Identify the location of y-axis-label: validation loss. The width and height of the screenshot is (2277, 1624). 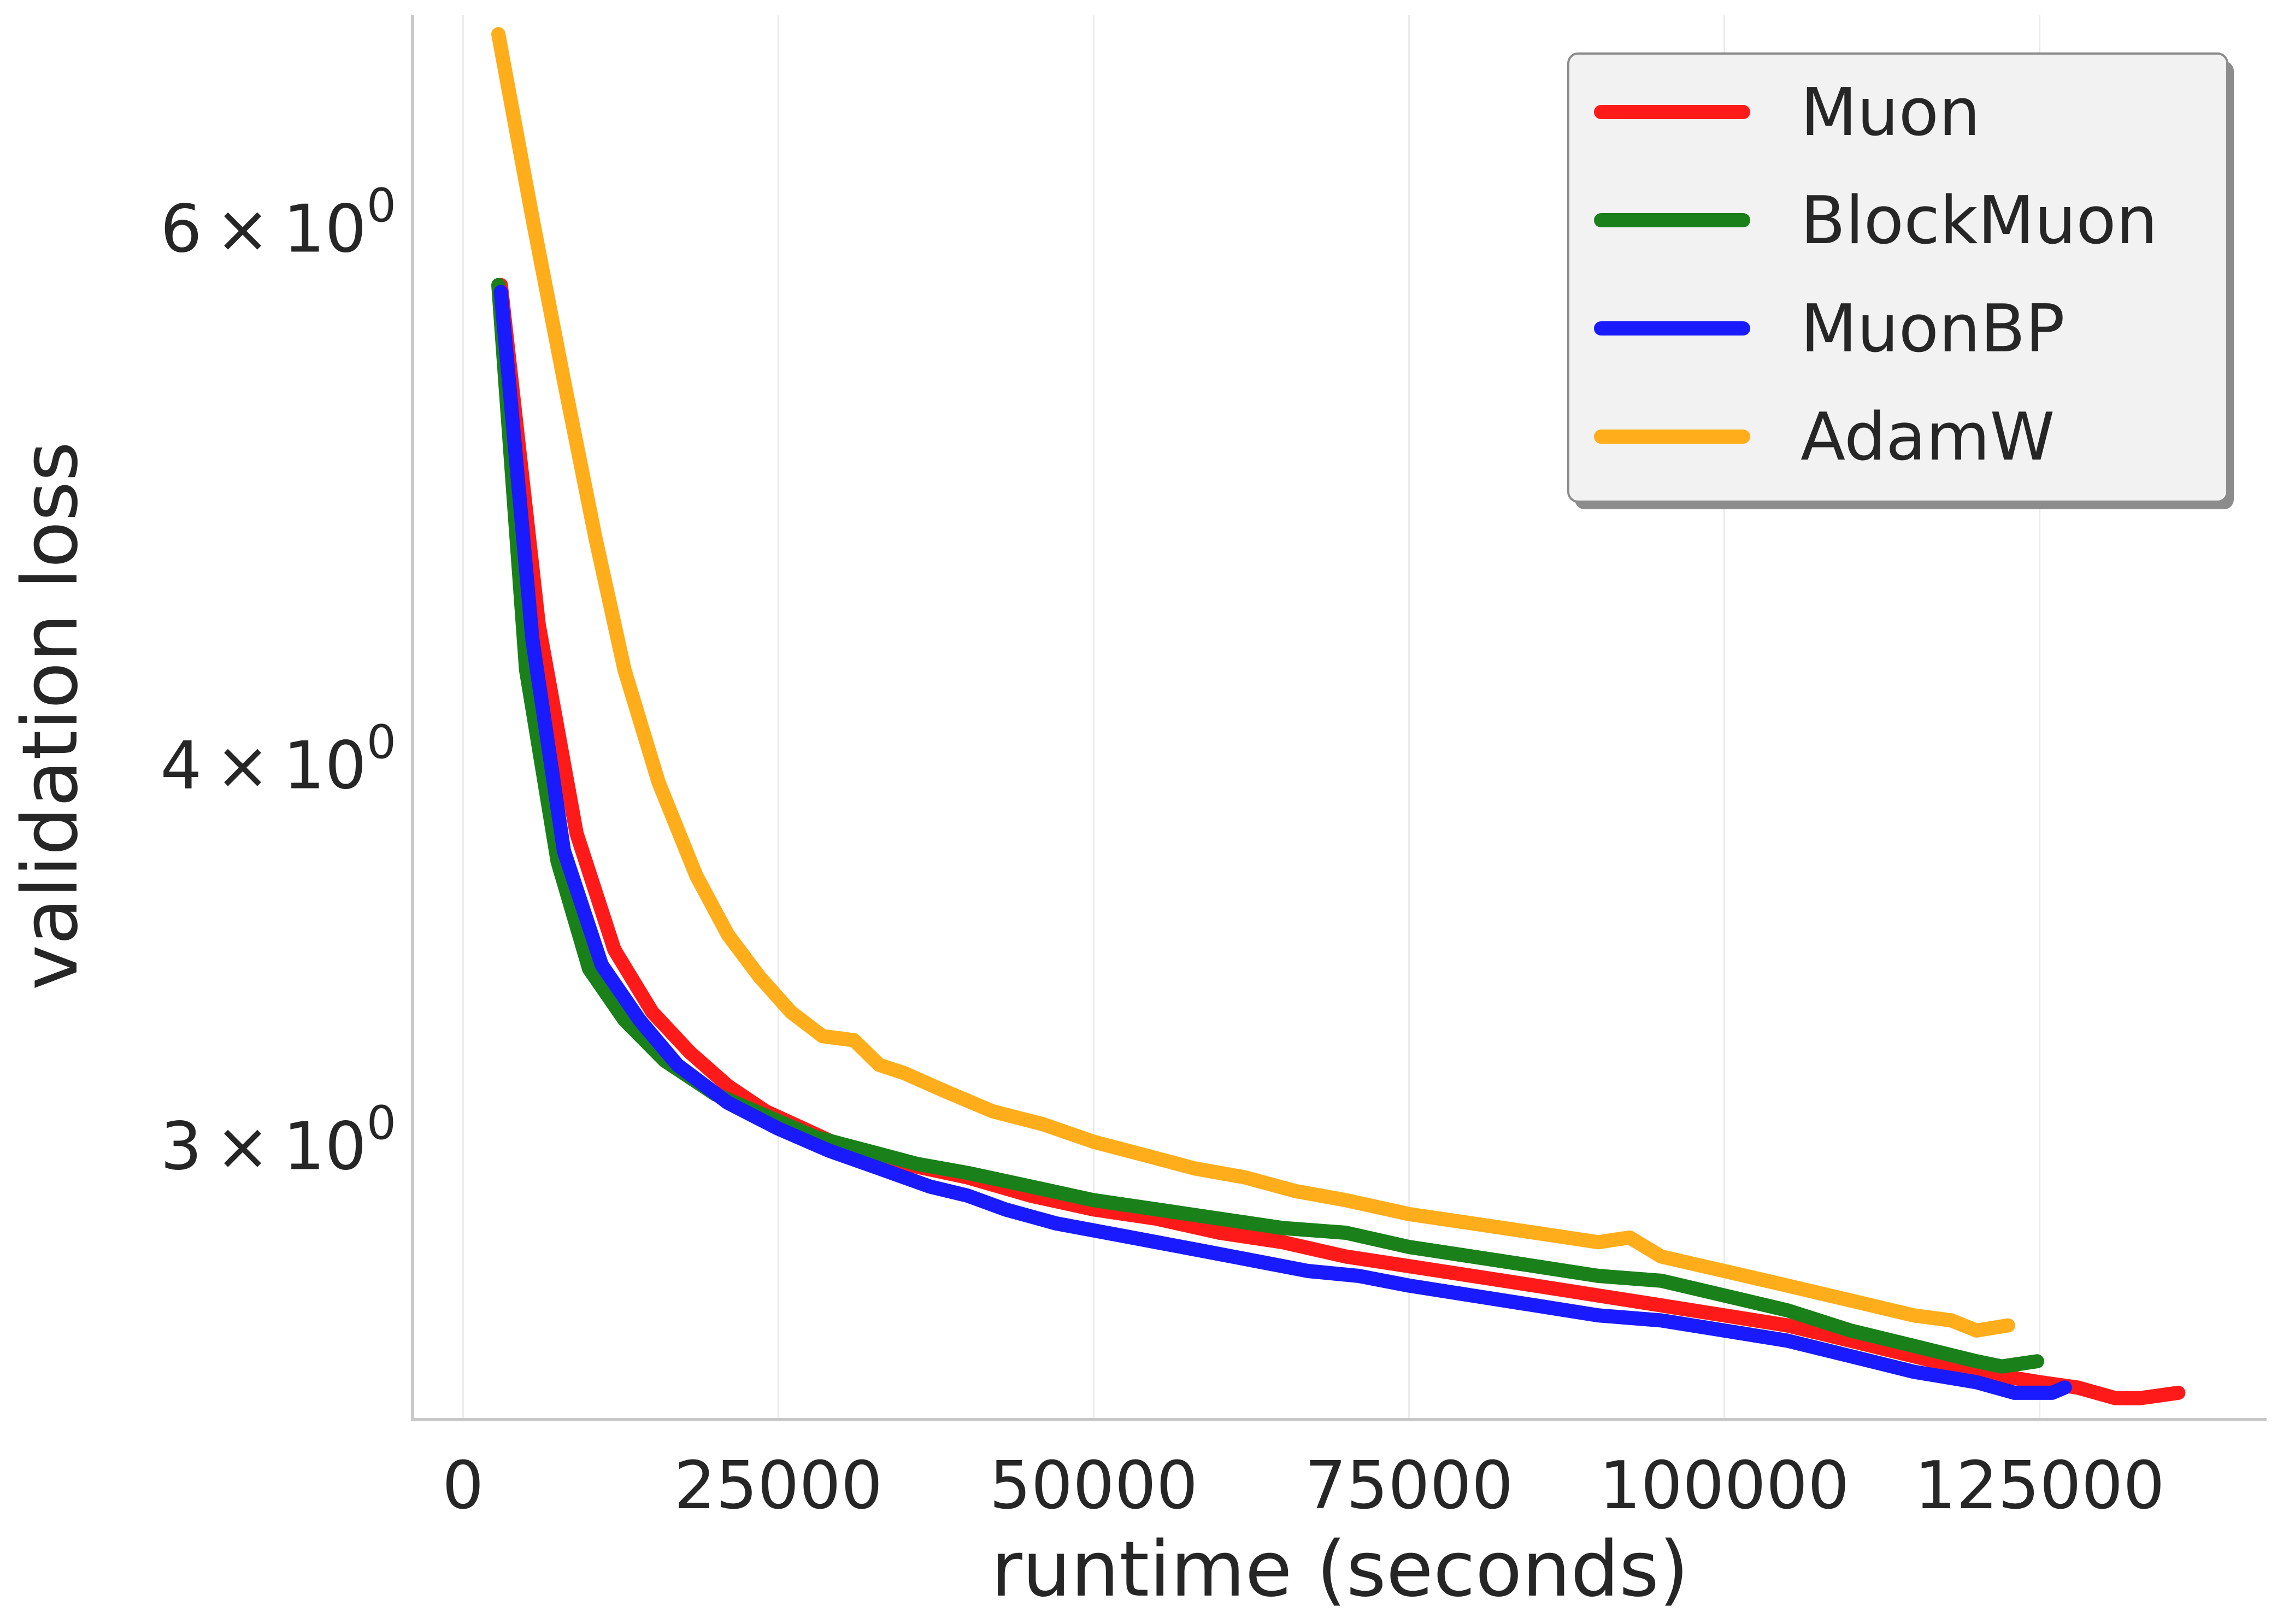
(50, 716).